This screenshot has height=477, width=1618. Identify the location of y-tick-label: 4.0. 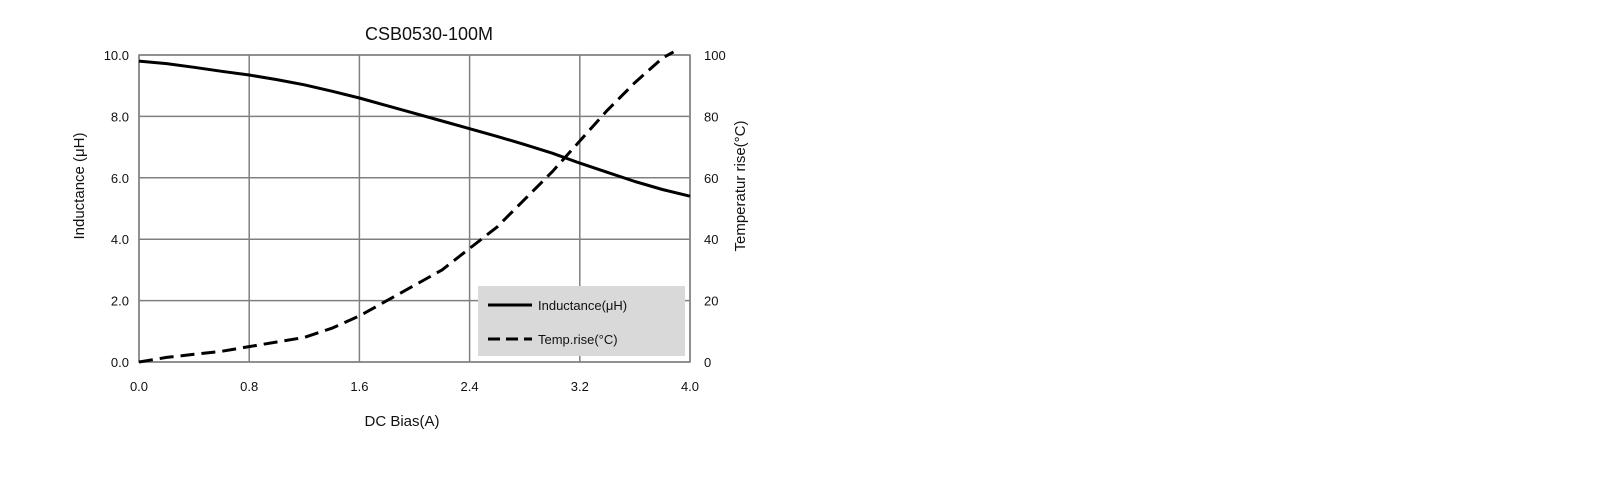
(120, 239).